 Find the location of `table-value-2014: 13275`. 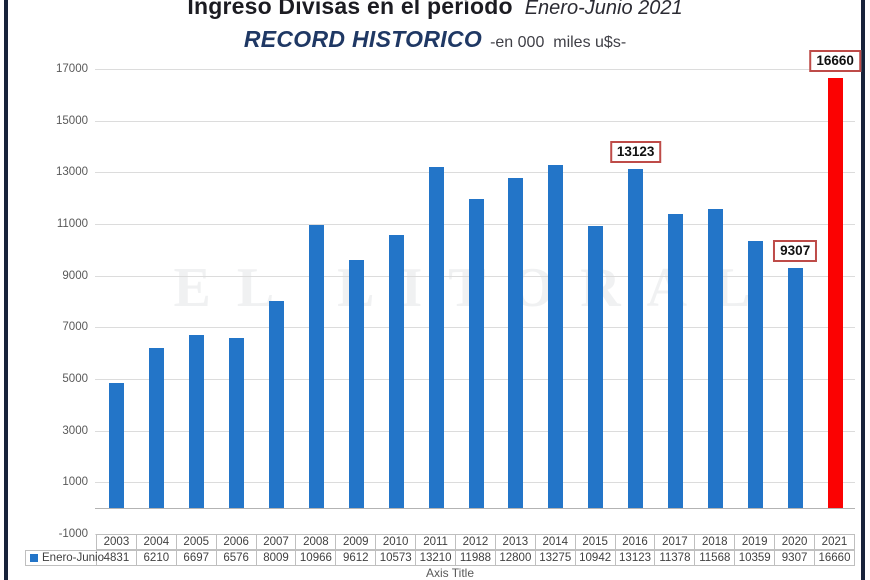

table-value-2014: 13275 is located at coordinates (555, 558).